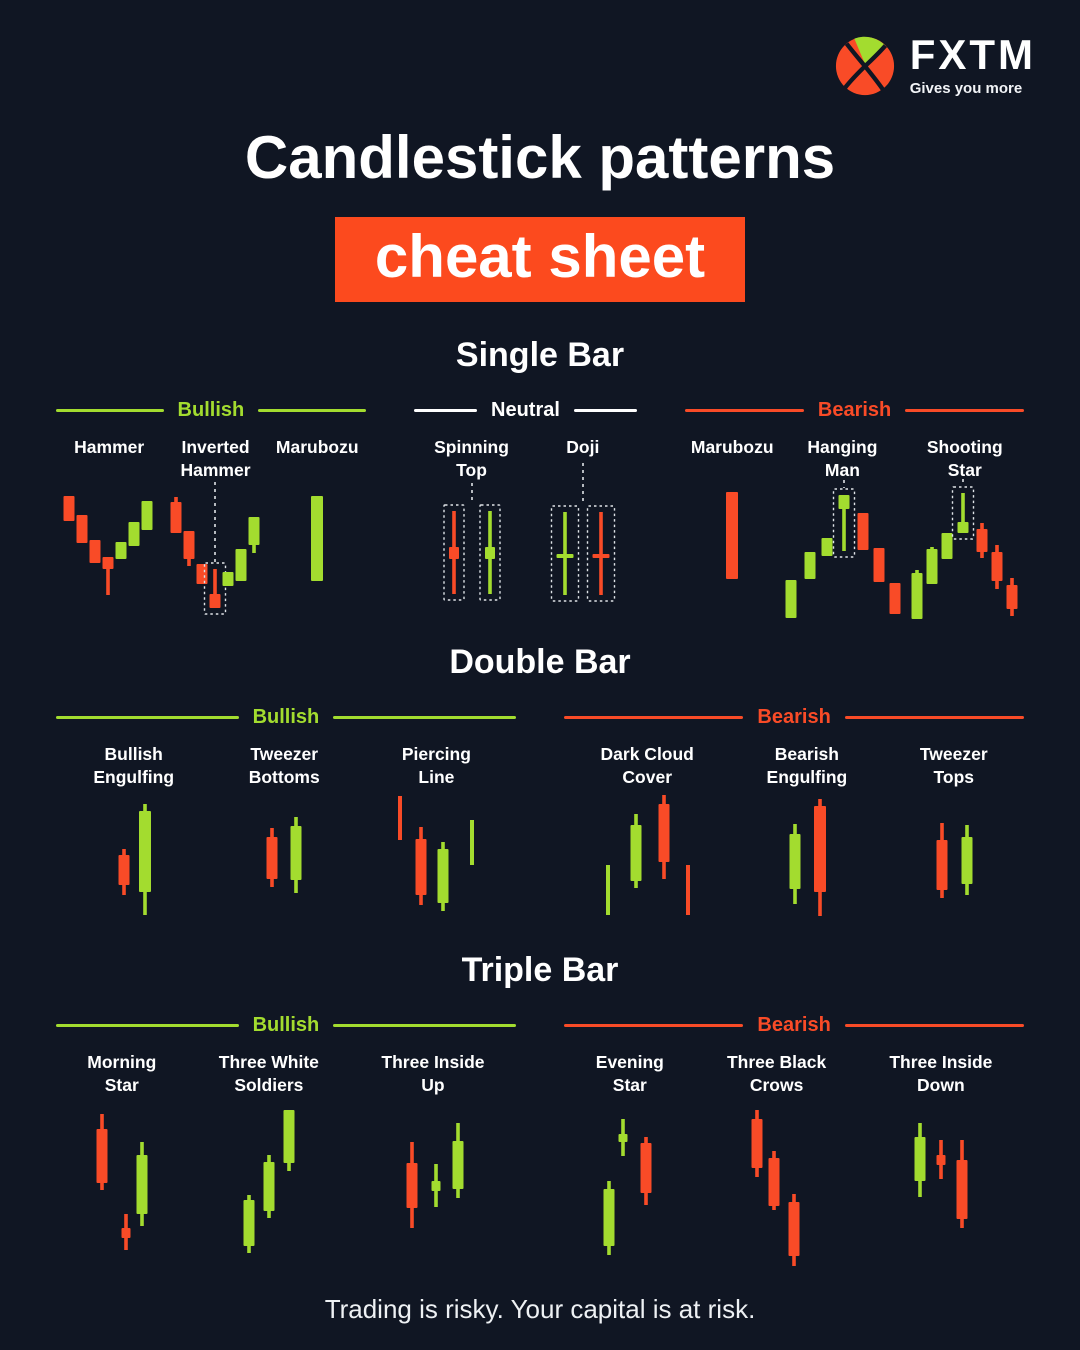 The image size is (1080, 1350). I want to click on pattern-name-line: Up, so click(433, 1085).